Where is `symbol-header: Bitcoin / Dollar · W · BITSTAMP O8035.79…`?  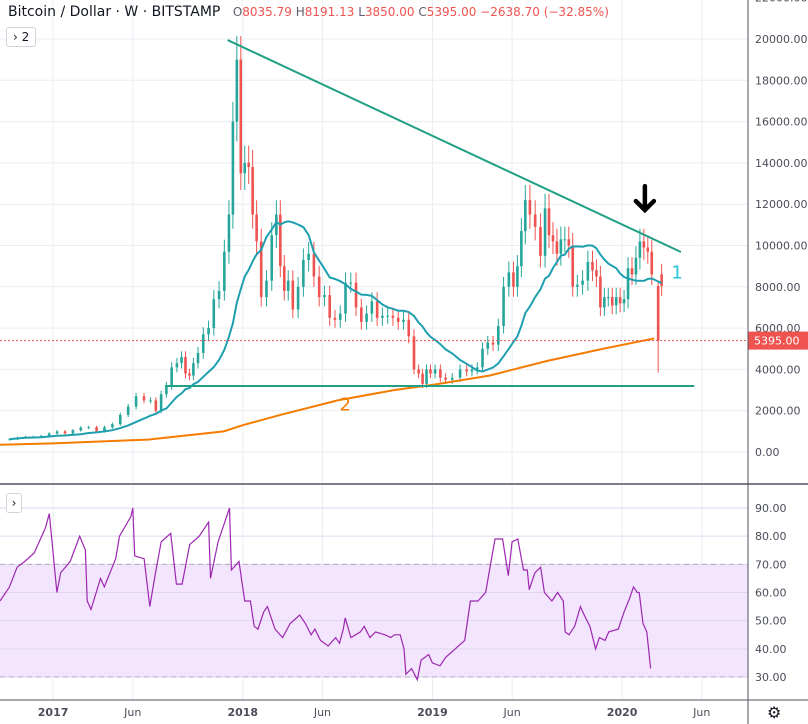
symbol-header: Bitcoin / Dollar · W · BITSTAMP O8035.79… is located at coordinates (308, 12).